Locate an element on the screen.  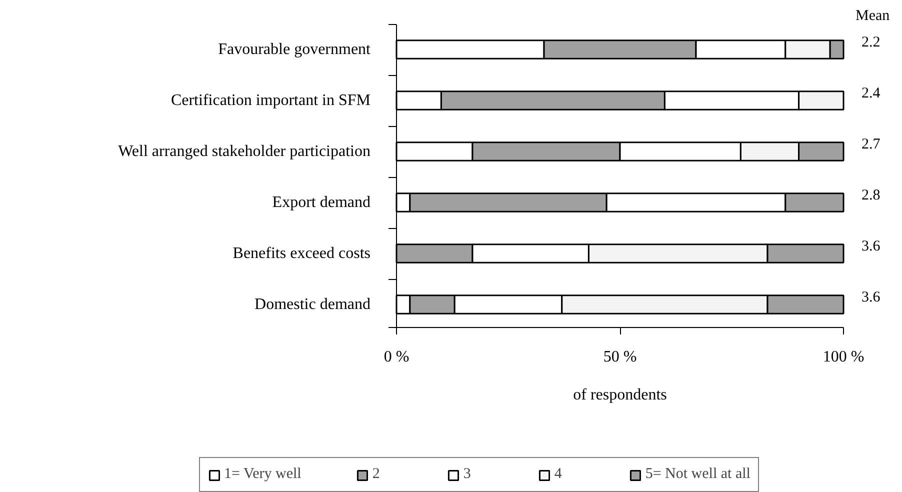
y-tick-label: Export demand is located at coordinates (321, 202).